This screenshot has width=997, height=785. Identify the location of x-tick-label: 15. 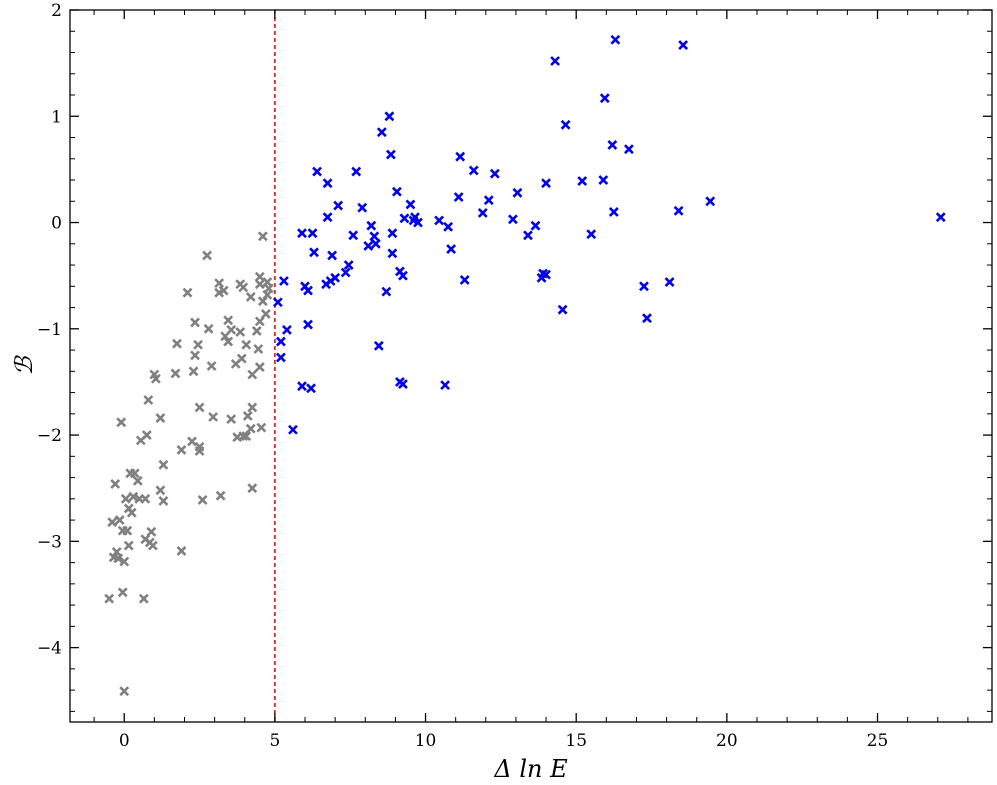
(576, 741).